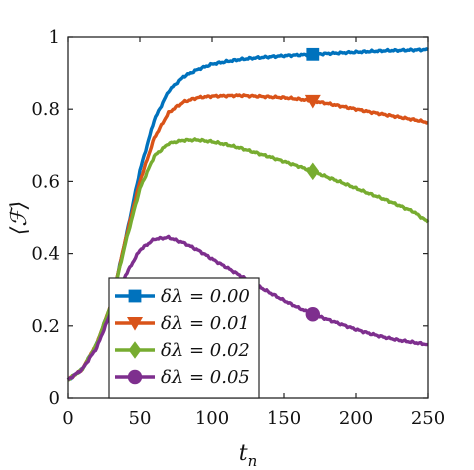 The height and width of the screenshot is (470, 474). What do you see at coordinates (54, 37) in the screenshot?
I see `y-tick-label-5: 1` at bounding box center [54, 37].